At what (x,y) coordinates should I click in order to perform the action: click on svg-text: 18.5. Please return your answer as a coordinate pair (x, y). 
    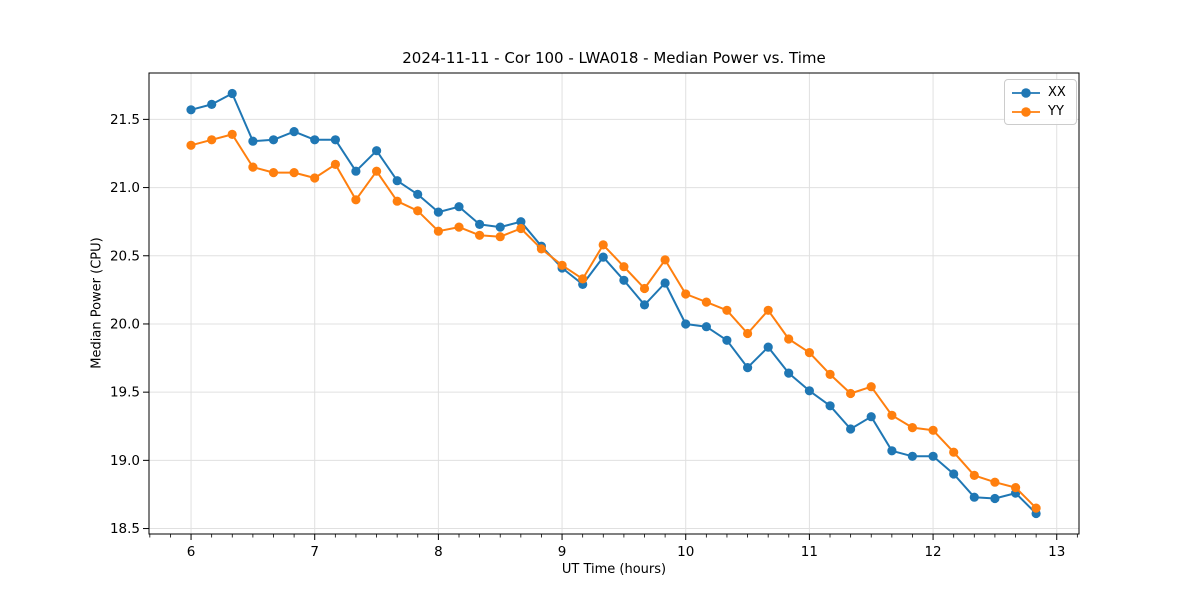
    Looking at the image, I should click on (125, 529).